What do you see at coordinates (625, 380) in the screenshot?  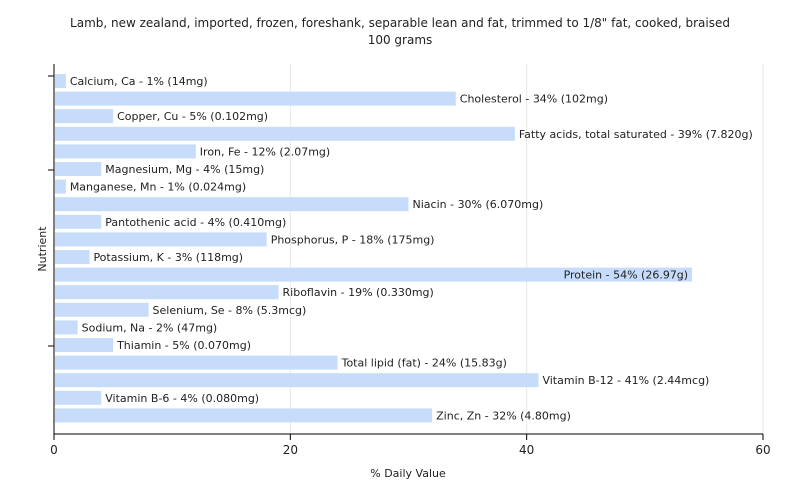 I see `bar-label: Vitamin B-12 - 41% (2.44mcg)` at bounding box center [625, 380].